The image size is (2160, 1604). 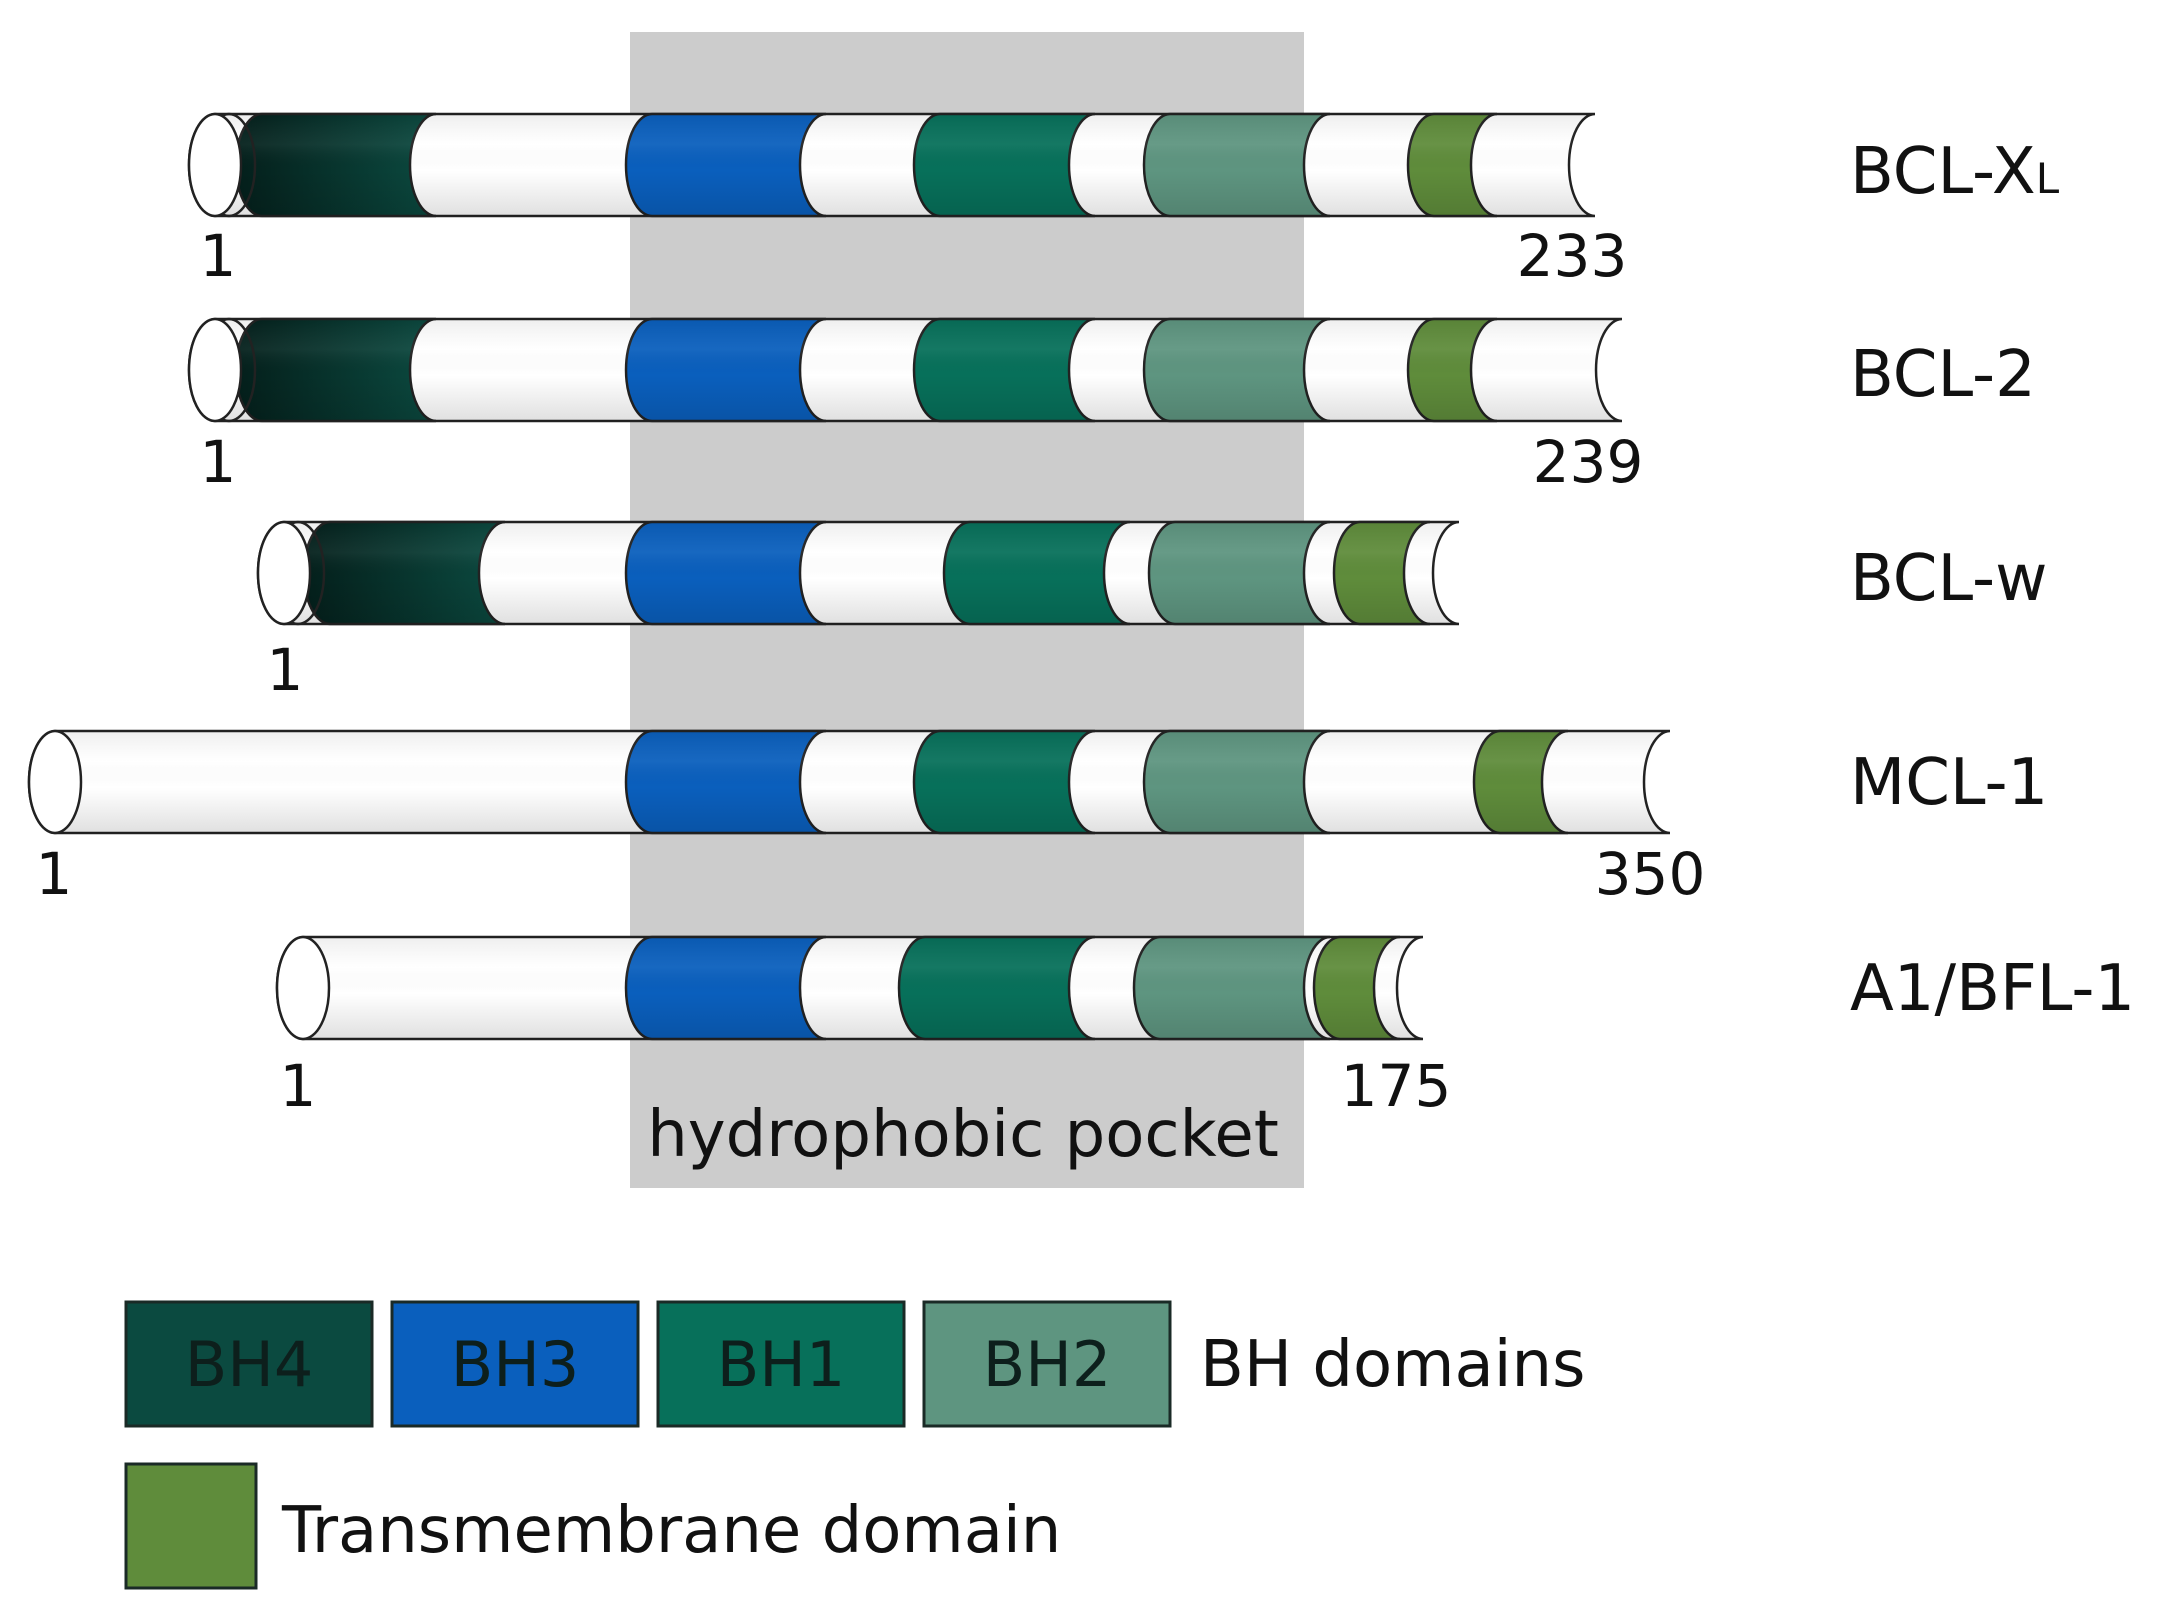 I want to click on protein-name-mcl-1: MCL-1, so click(x=1949, y=783).